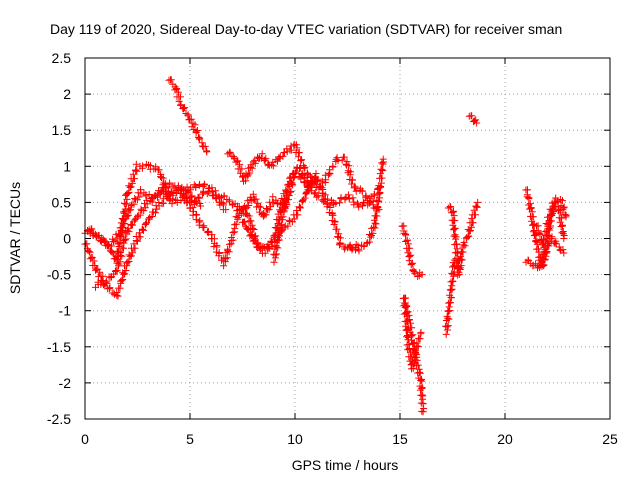 The height and width of the screenshot is (480, 640). I want to click on x-tick-label: 0, so click(85, 439).